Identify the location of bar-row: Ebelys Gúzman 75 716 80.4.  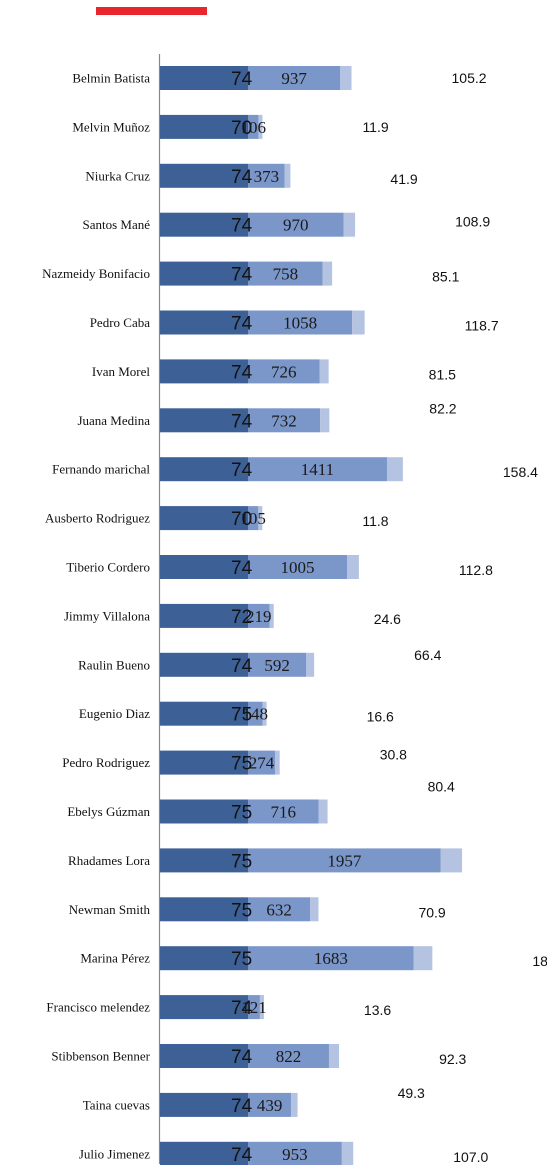
(261, 801).